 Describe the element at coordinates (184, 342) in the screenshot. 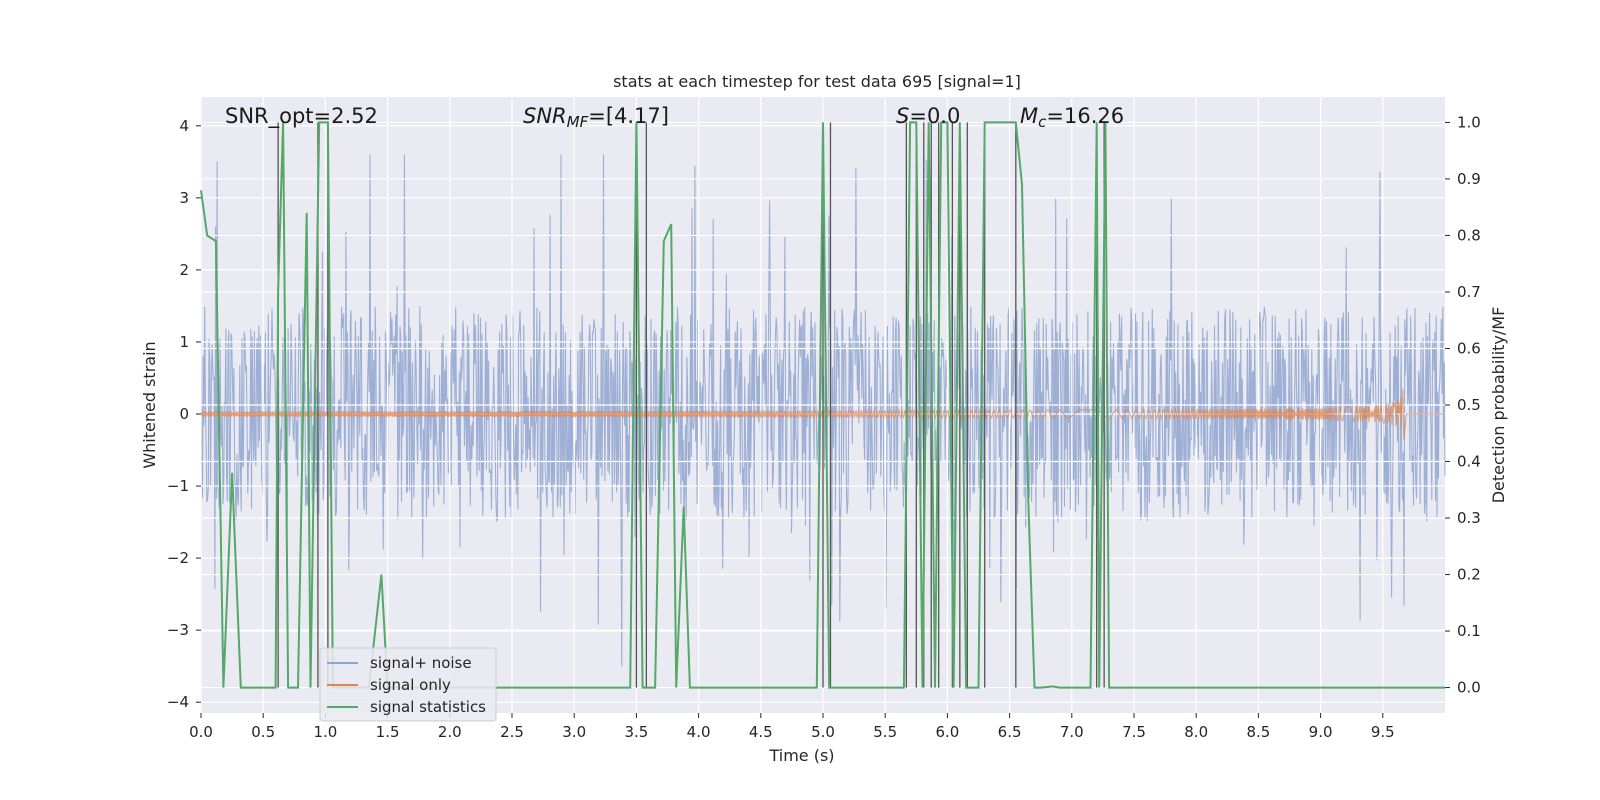

I see `y-tick-label: 1` at that location.